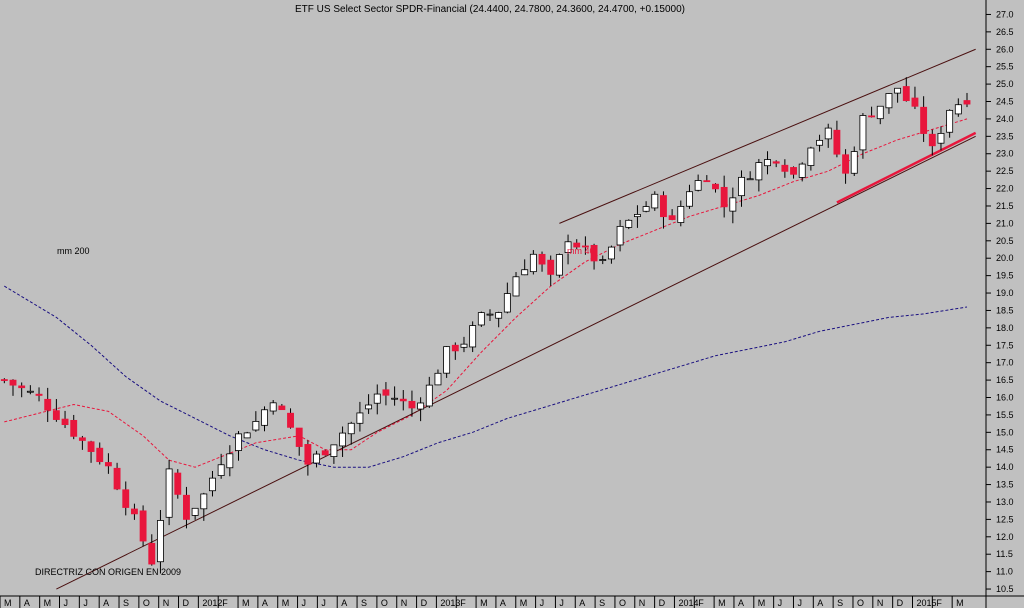 The height and width of the screenshot is (608, 1024). I want to click on trend-line-red-support, so click(906, 167).